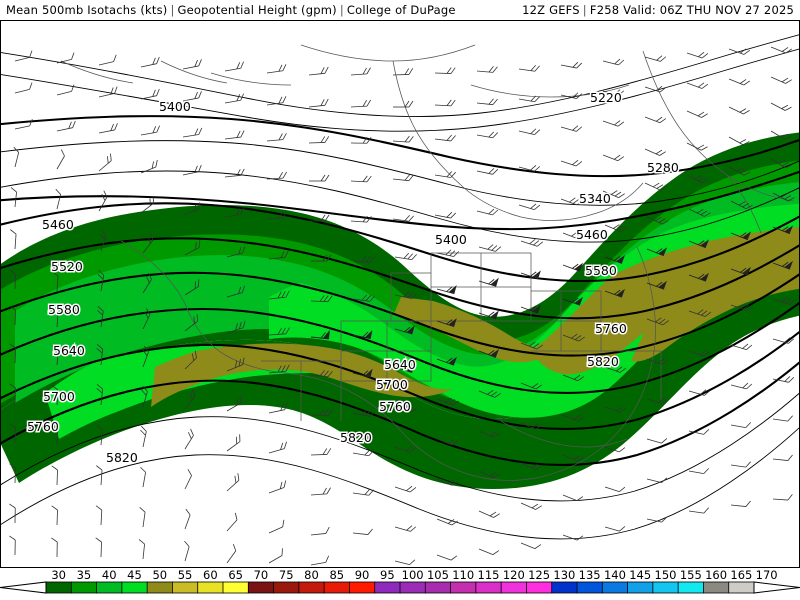 This screenshot has height=600, width=800. Describe the element at coordinates (595, 198) in the screenshot. I see `height-contour-label: 5340` at that location.